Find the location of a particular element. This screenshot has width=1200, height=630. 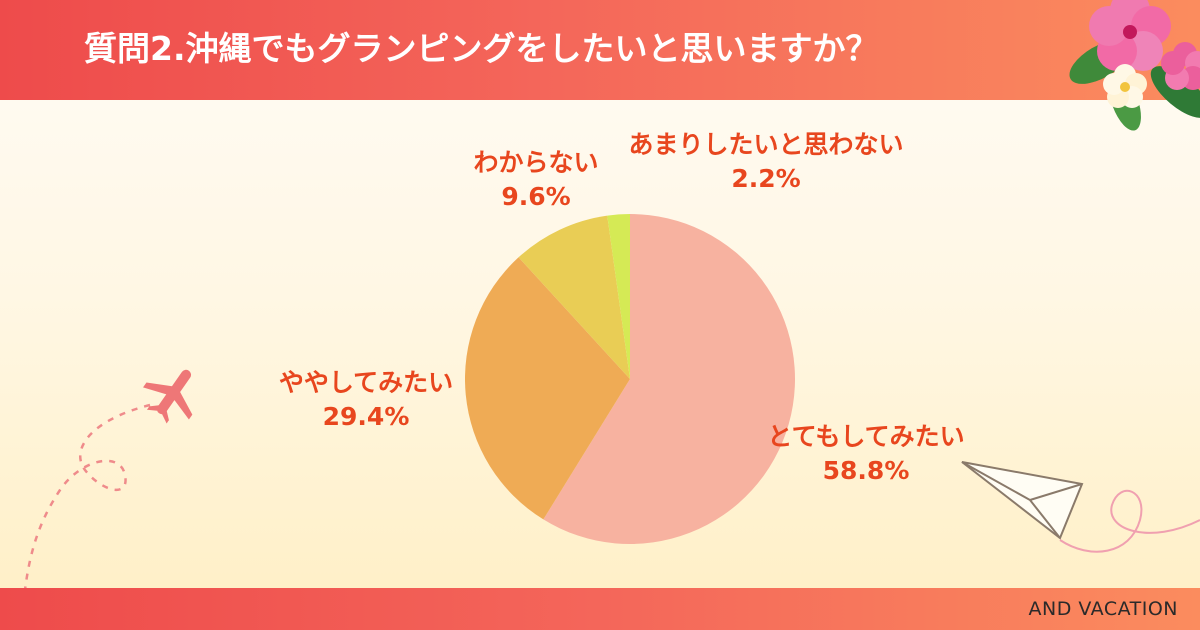

footer-banner: AND VACATION is located at coordinates (600, 609).